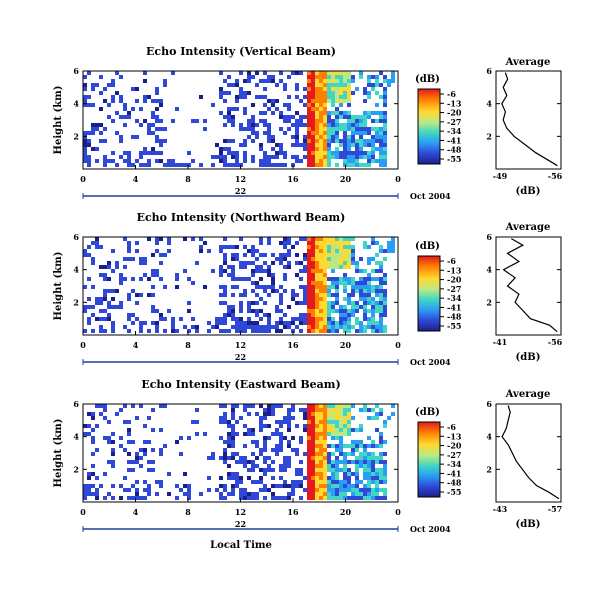 This screenshot has height=598, width=613. I want to click on x-tick-label: 12, so click(240, 179).